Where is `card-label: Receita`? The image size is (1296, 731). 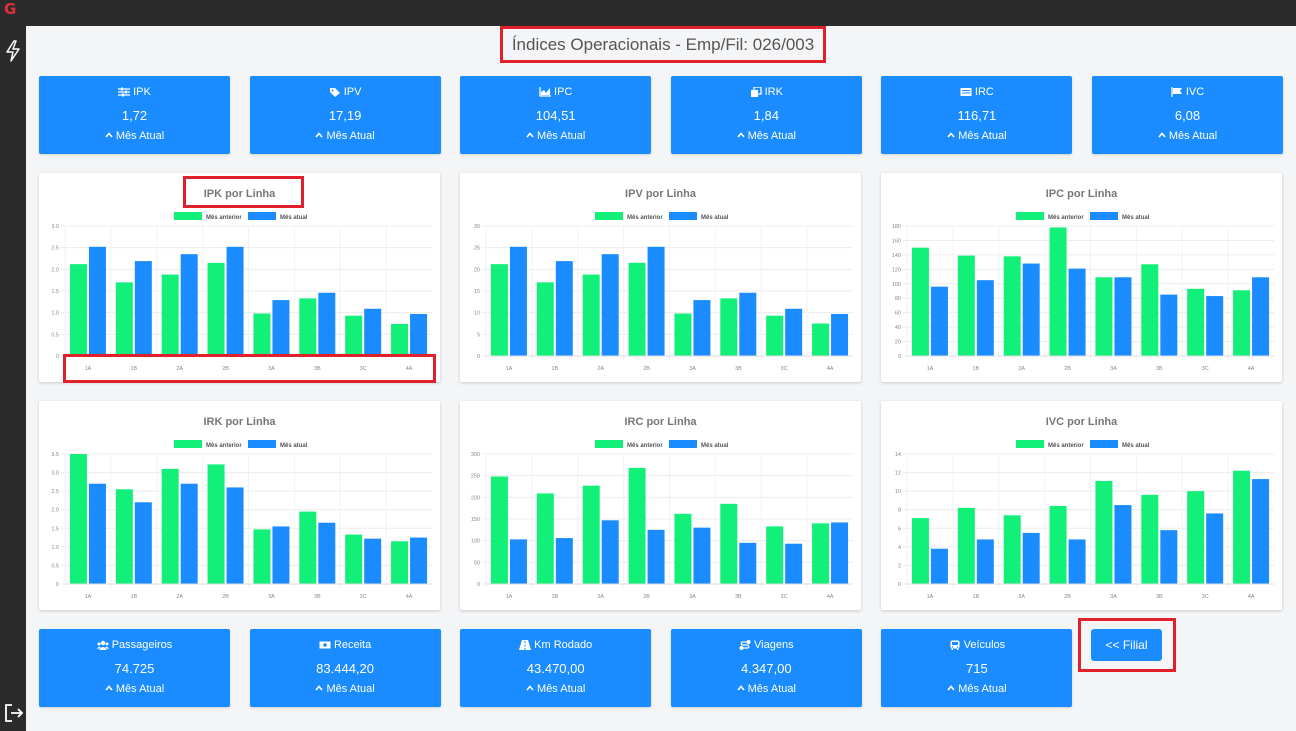 card-label: Receita is located at coordinates (352, 645).